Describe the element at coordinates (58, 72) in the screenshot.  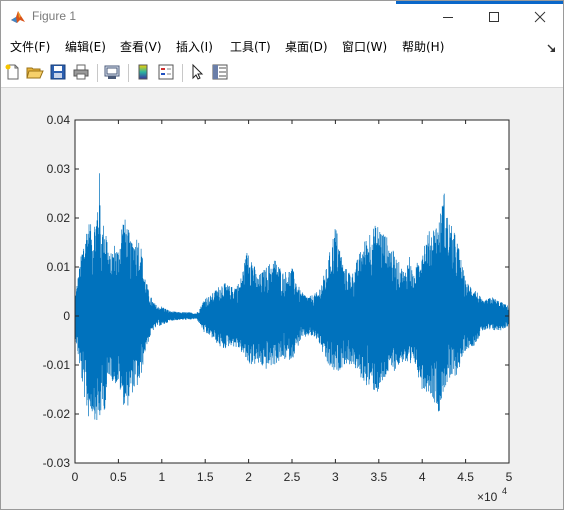
I see `save-icon` at that location.